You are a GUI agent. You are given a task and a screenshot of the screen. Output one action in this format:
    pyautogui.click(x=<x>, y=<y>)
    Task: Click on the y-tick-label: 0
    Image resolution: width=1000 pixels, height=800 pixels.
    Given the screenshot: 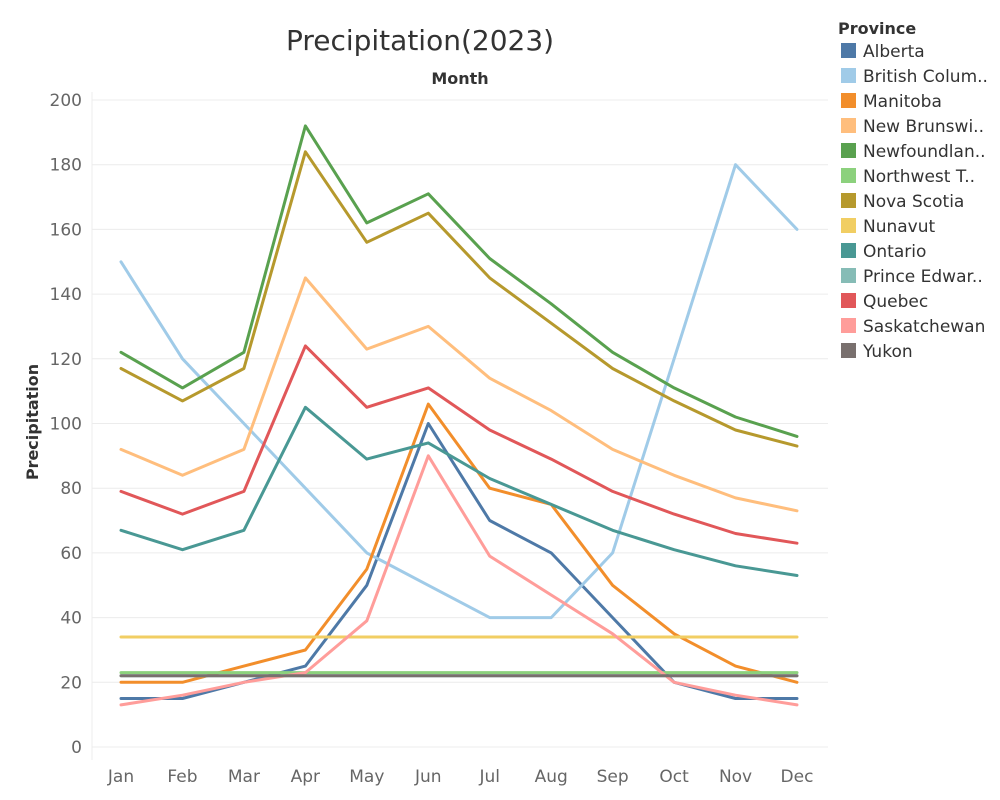 What is the action you would take?
    pyautogui.click(x=76, y=748)
    